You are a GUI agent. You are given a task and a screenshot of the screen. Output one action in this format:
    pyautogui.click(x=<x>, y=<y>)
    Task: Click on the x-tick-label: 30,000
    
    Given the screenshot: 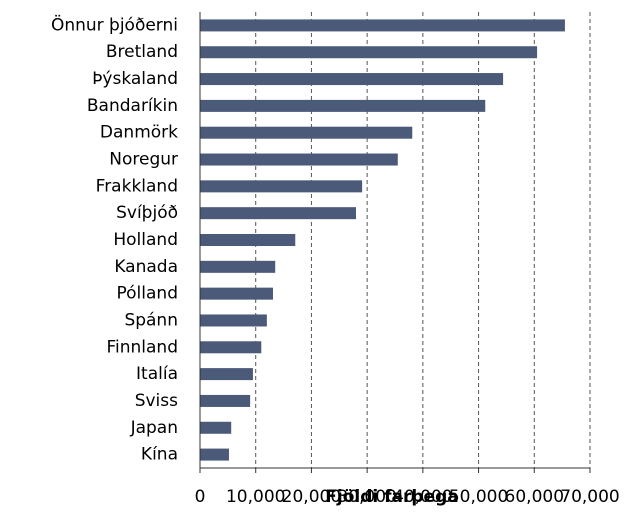 What is the action you would take?
    pyautogui.click(x=366, y=497)
    